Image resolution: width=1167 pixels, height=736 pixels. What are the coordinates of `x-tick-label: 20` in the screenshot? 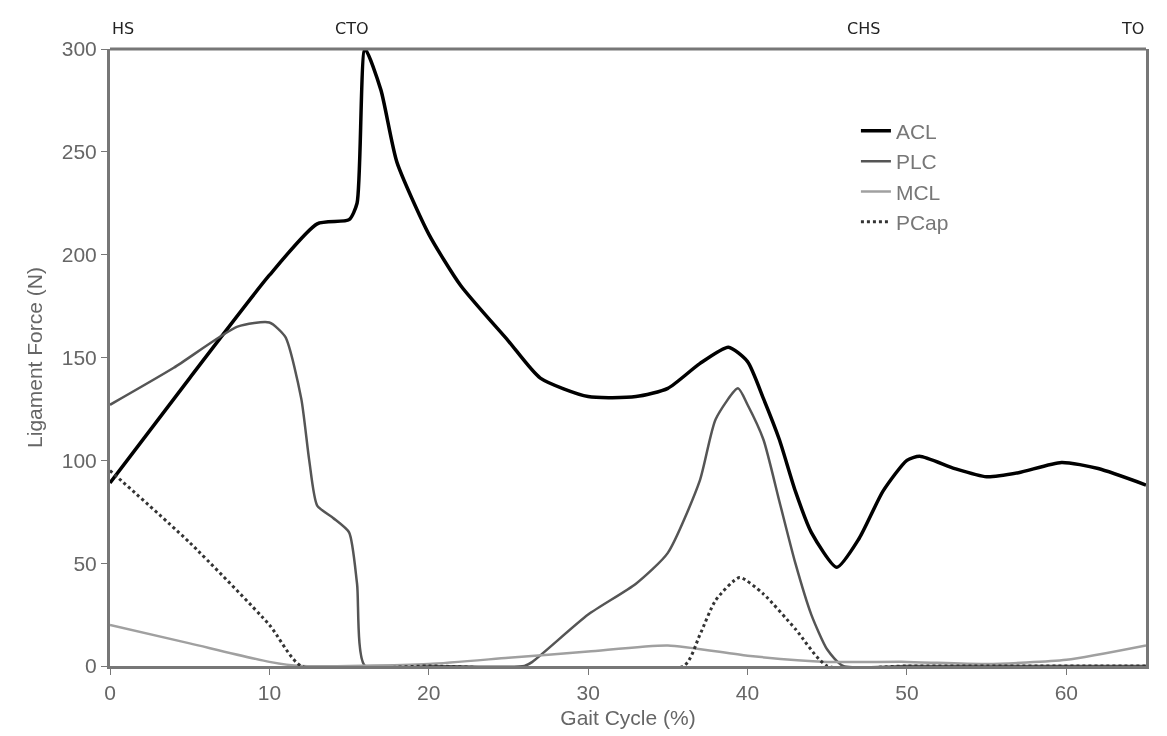 It's located at (429, 693).